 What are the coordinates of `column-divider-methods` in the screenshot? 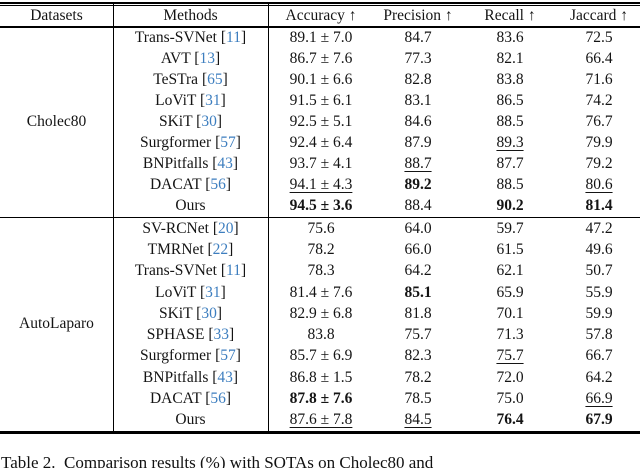 It's located at (268, 218).